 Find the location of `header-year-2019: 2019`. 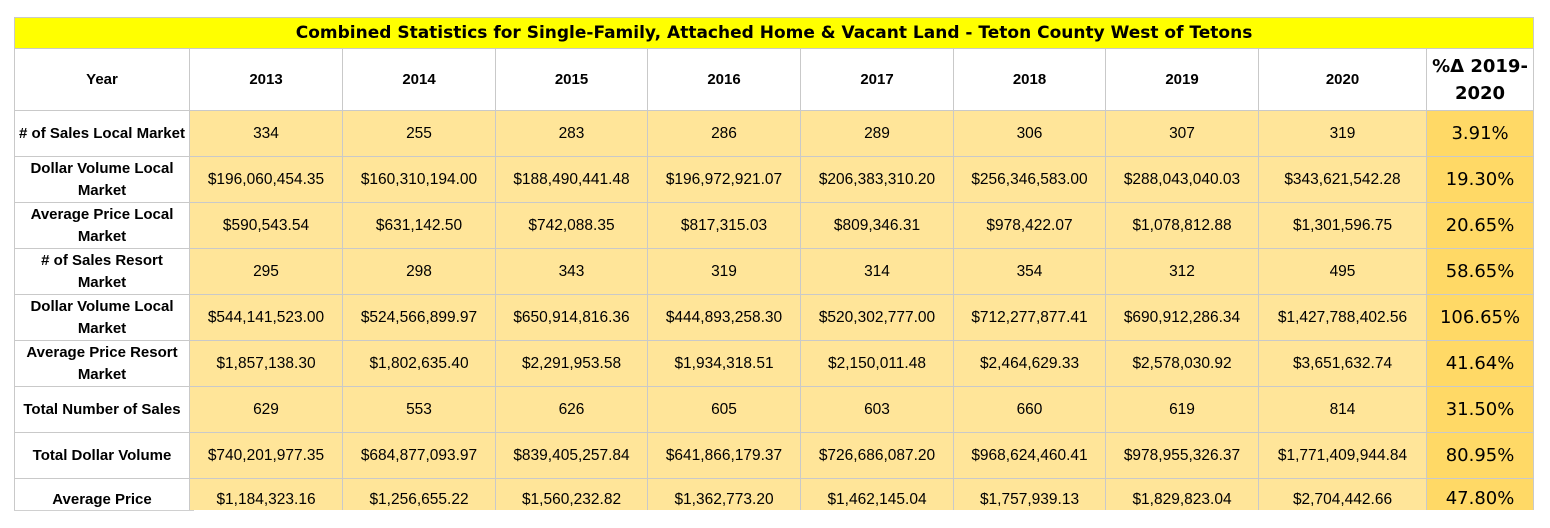

header-year-2019: 2019 is located at coordinates (1182, 79).